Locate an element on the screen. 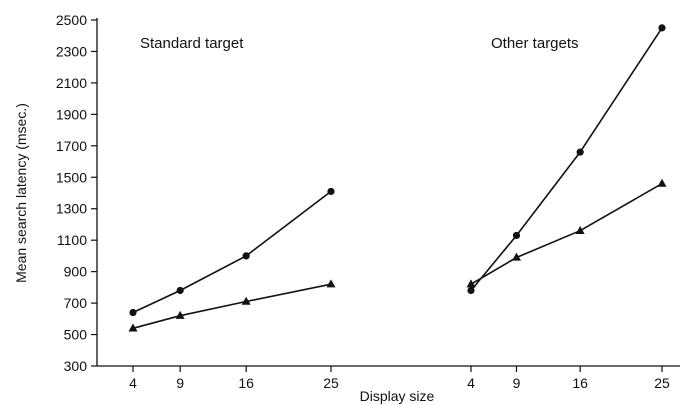 The height and width of the screenshot is (405, 697). y-tick-label: 1100 is located at coordinates (72, 240).